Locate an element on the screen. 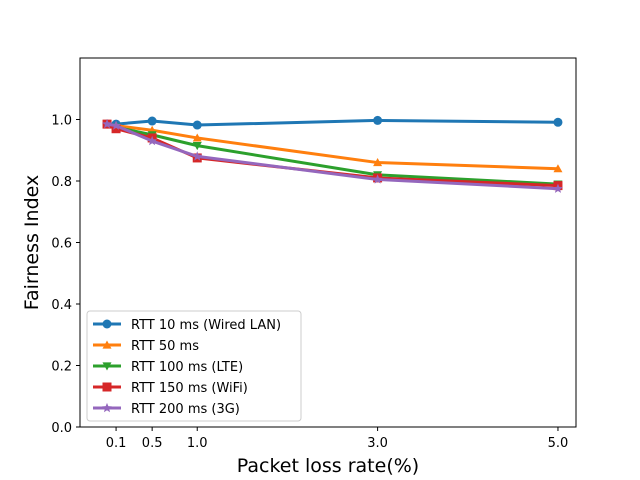 The height and width of the screenshot is (480, 640). legend-box is located at coordinates (194, 366).